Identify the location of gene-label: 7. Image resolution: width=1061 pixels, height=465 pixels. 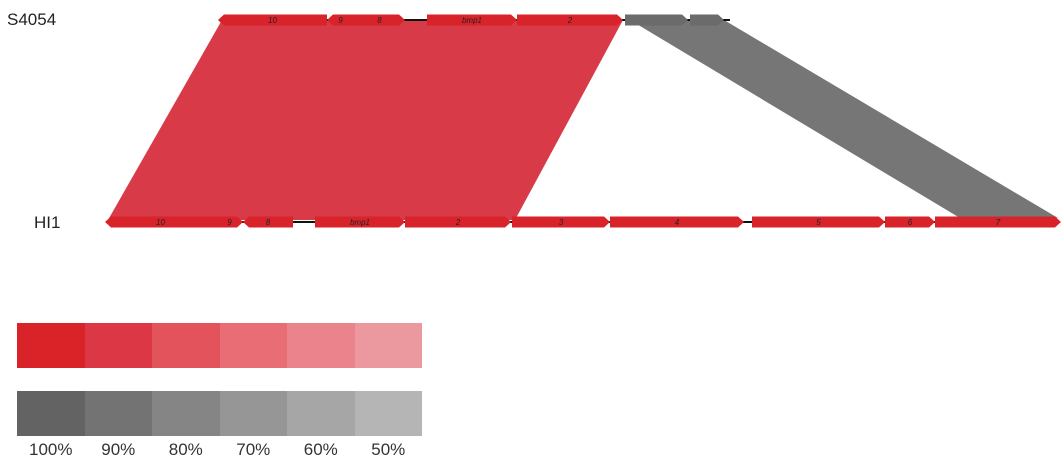
(998, 222).